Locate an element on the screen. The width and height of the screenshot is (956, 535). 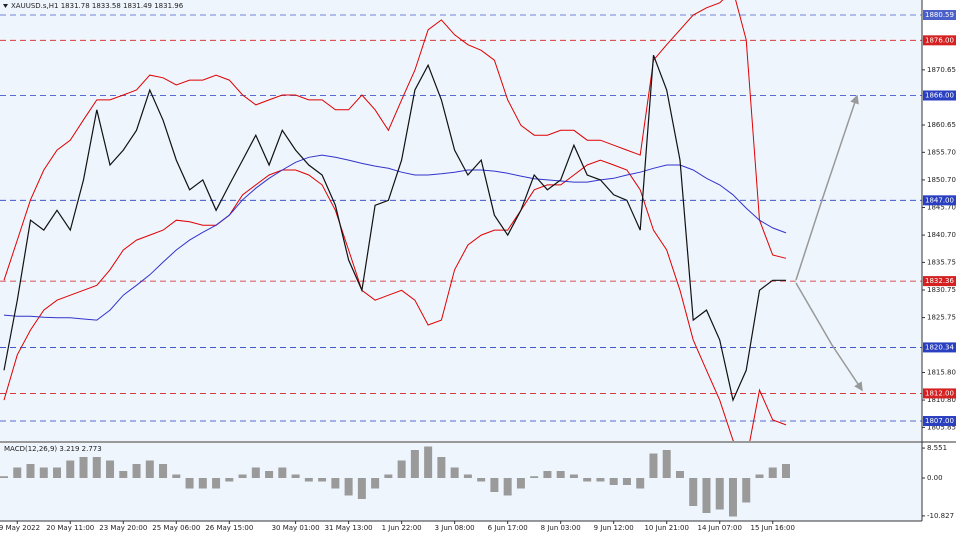
down-arrow is located at coordinates (829, 337).